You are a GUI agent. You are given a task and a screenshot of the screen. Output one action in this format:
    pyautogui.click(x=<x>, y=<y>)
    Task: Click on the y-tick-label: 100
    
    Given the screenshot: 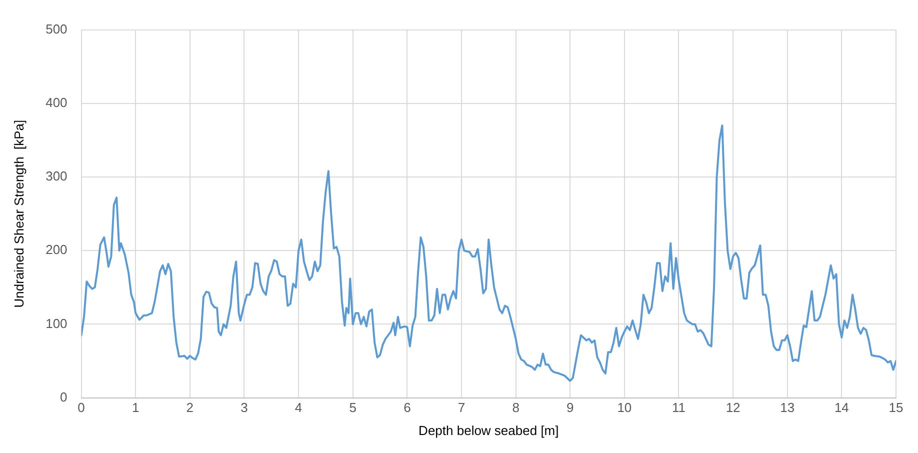 What is the action you would take?
    pyautogui.click(x=57, y=323)
    